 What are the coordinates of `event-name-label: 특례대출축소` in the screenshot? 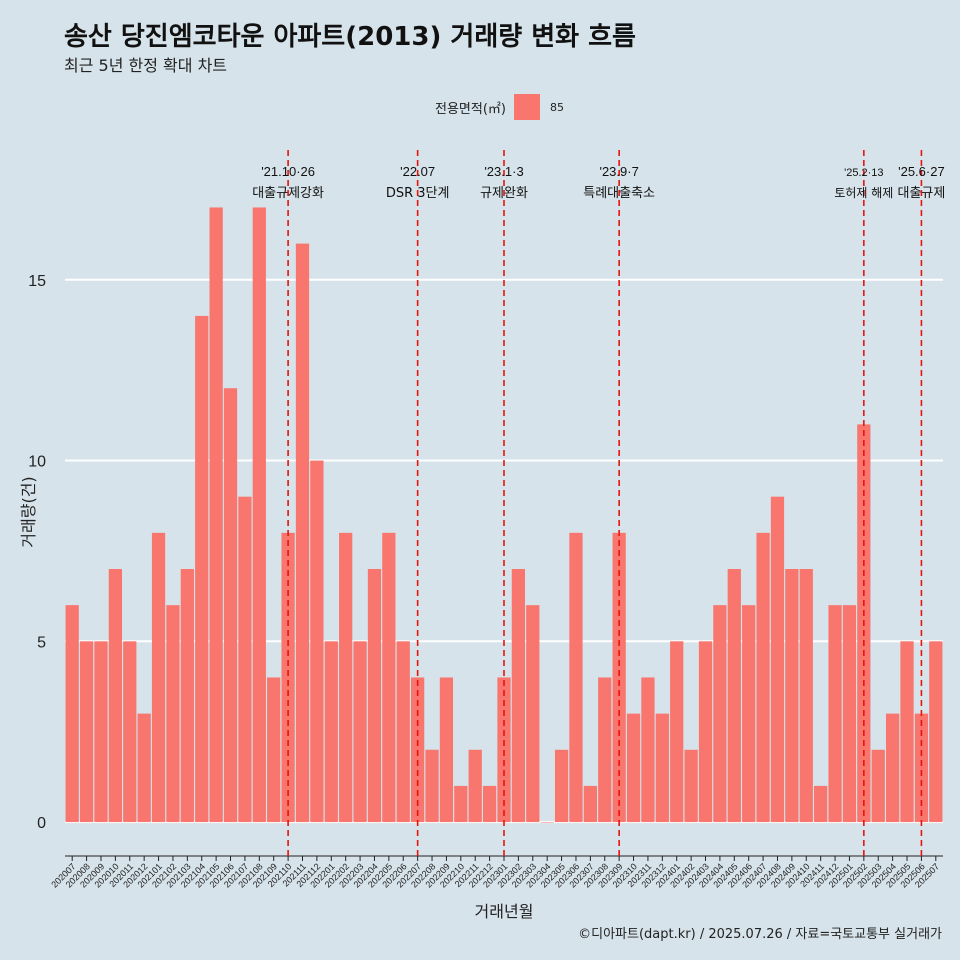 It's located at (619, 193).